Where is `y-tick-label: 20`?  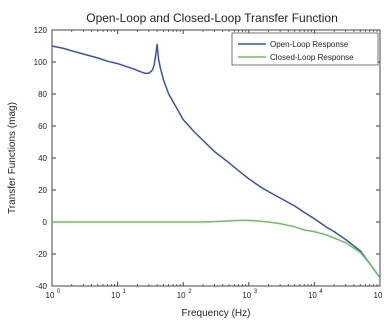
y-tick-label: 20 is located at coordinates (42, 190).